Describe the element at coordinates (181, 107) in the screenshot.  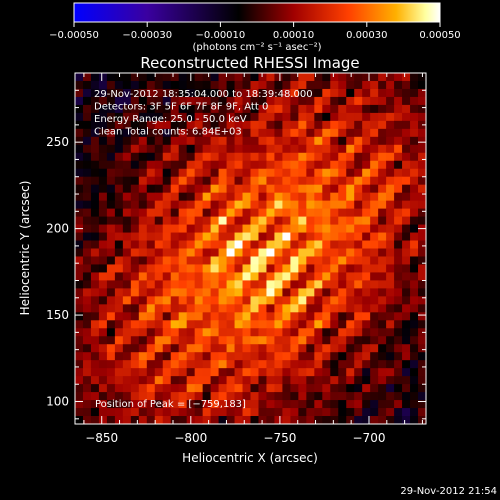
I see `annotation-line: Detectors: 3F 5F 6F 7F 8F 9F, Att 0` at that location.